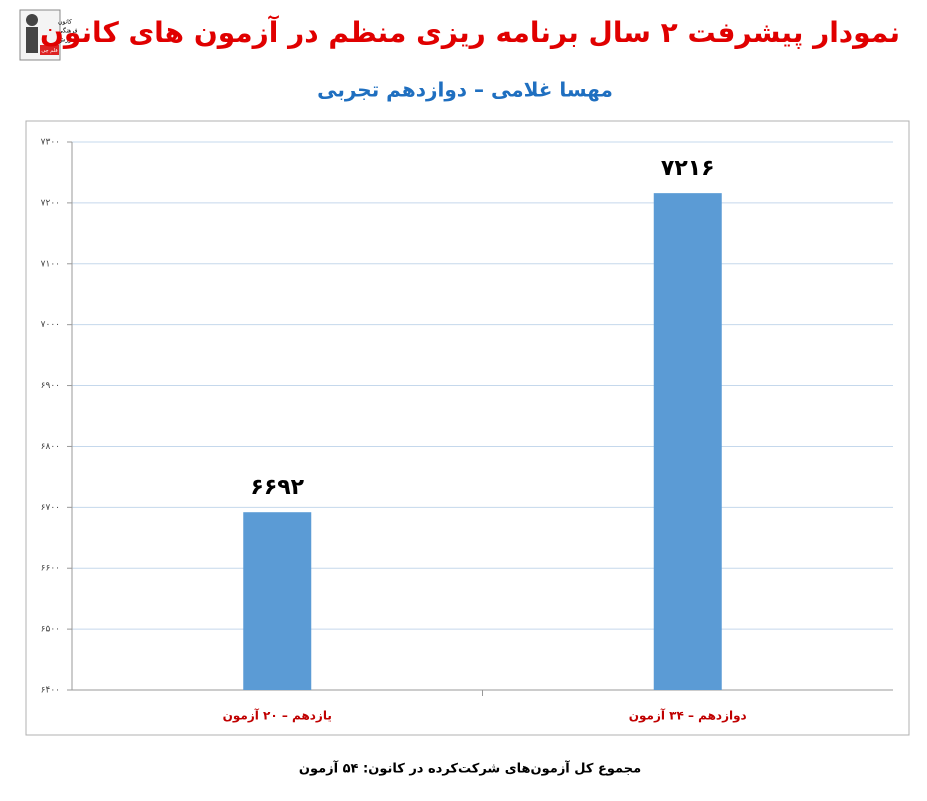 This screenshot has height=801, width=927. What do you see at coordinates (50, 630) in the screenshot?
I see `y-tick-label: ۶۵۰۰` at bounding box center [50, 630].